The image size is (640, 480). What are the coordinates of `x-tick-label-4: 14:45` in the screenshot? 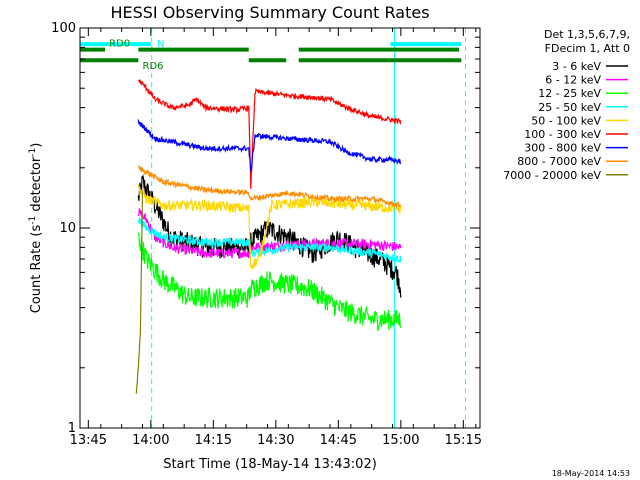 It's located at (338, 440).